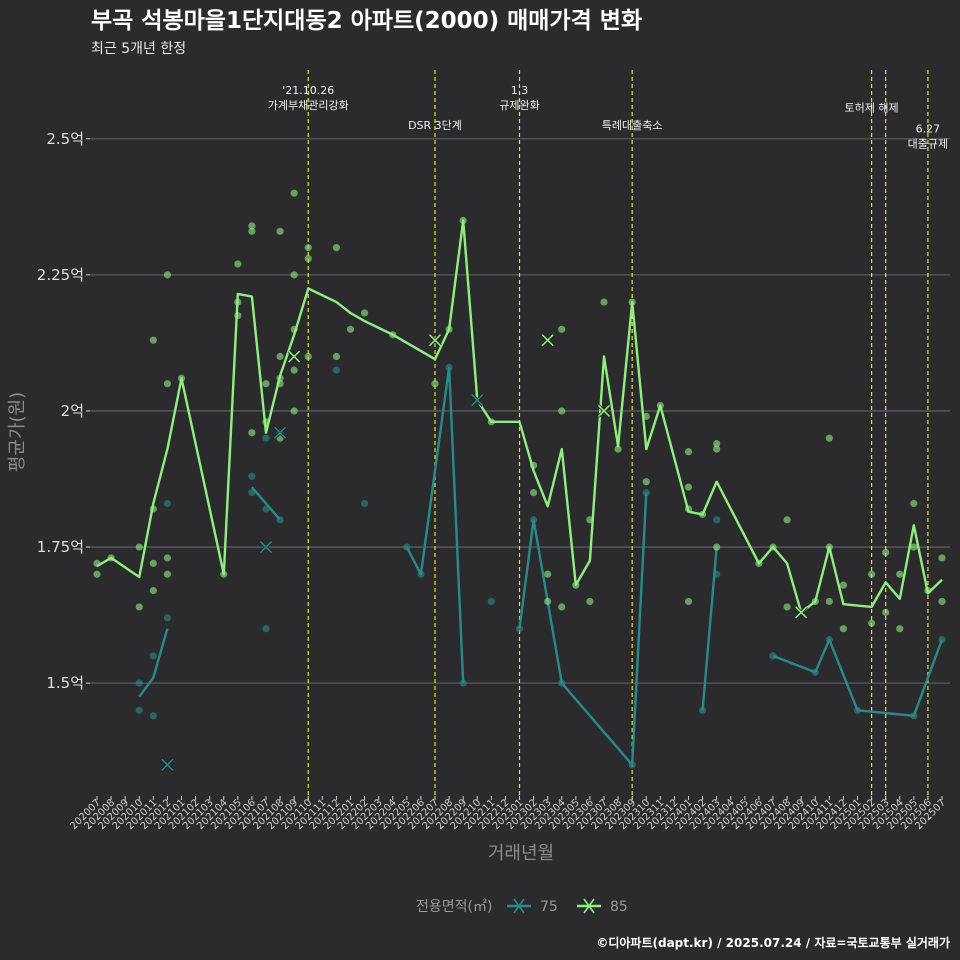 The image size is (960, 960). Describe the element at coordinates (65, 683) in the screenshot. I see `y-tick-label: 1.5억` at that location.